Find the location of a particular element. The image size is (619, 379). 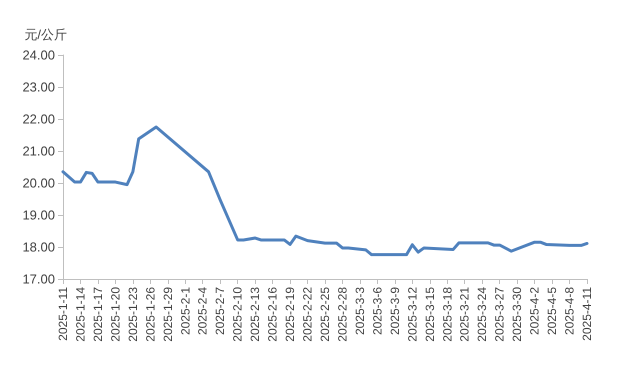

y-tick-label: 24.00 is located at coordinates (38, 55).